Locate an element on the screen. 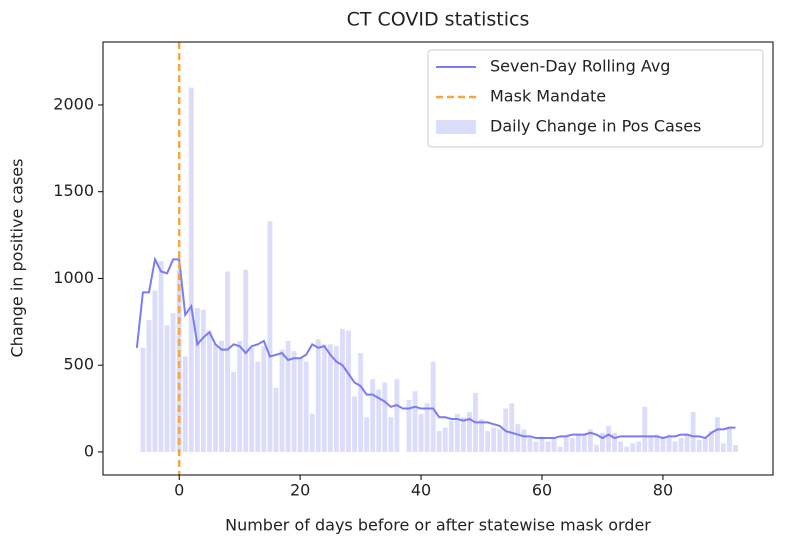  legend-label: Daily Change in Pos Cases is located at coordinates (595, 126).